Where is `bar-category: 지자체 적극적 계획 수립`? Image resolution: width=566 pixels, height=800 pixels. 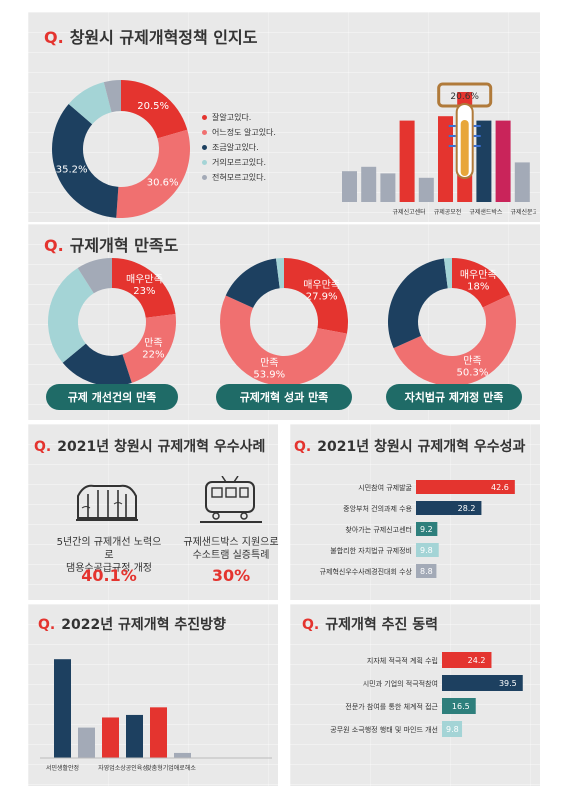 bar-category: 지자체 적극적 계획 수립 is located at coordinates (402, 660).